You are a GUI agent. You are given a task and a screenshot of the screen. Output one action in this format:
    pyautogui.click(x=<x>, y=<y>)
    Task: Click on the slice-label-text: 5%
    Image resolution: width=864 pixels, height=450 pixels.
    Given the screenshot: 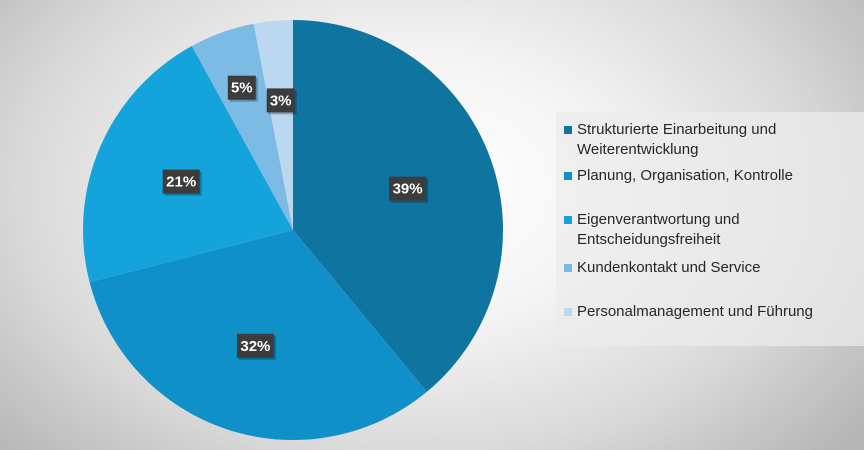 What is the action you would take?
    pyautogui.click(x=242, y=88)
    